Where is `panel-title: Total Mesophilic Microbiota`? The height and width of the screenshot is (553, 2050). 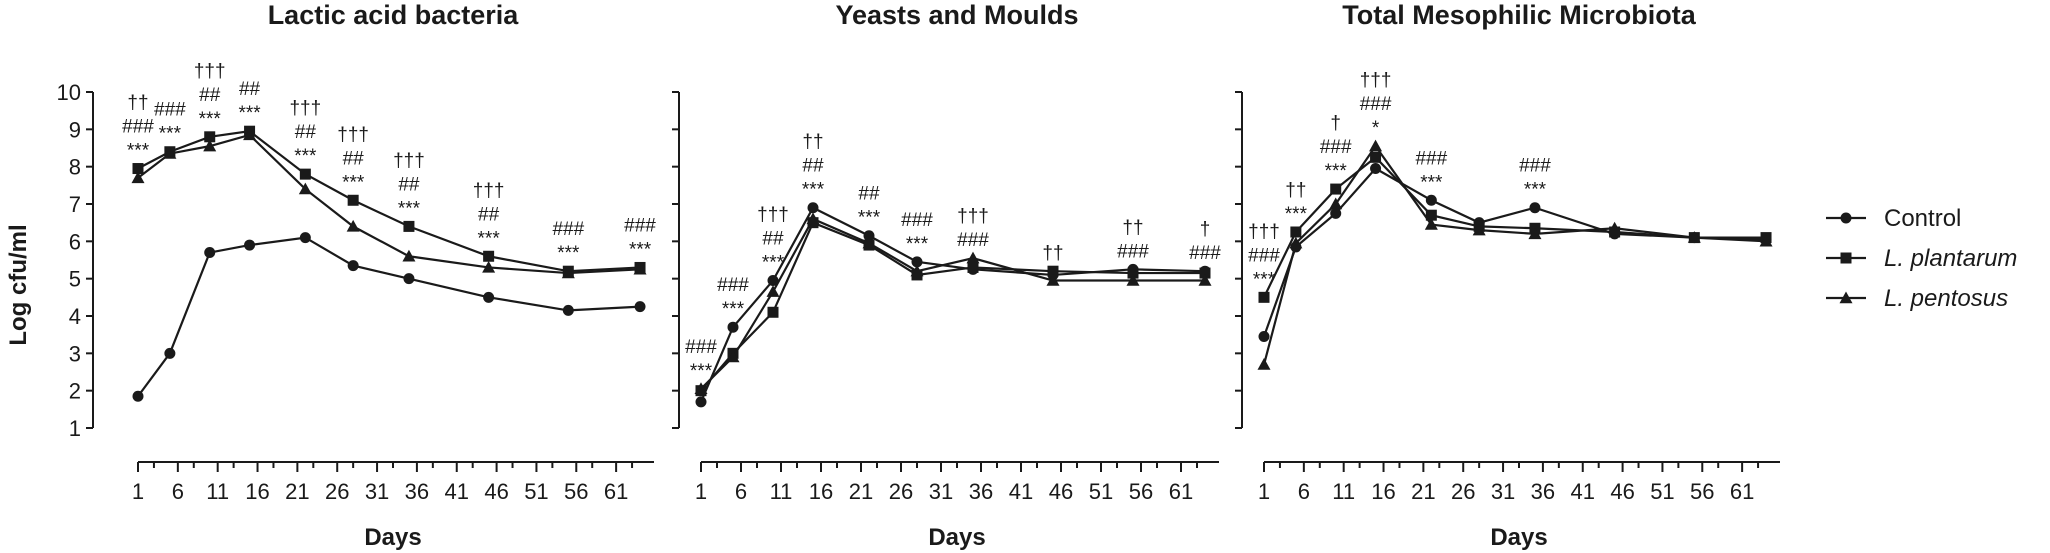
panel-title: Total Mesophilic Microbiota is located at coordinates (1519, 15).